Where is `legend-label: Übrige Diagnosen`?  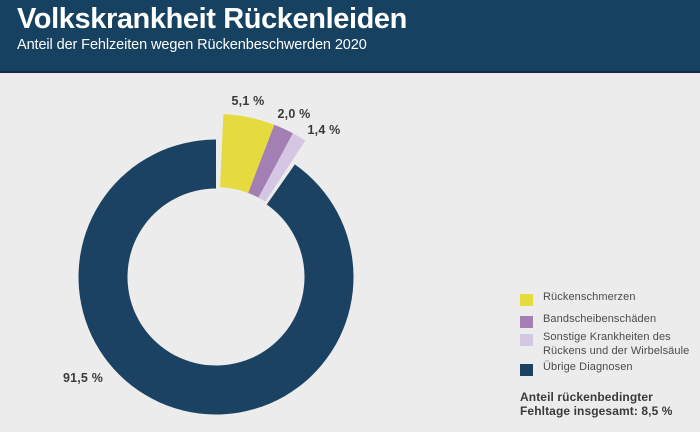
legend-label: Übrige Diagnosen is located at coordinates (588, 367).